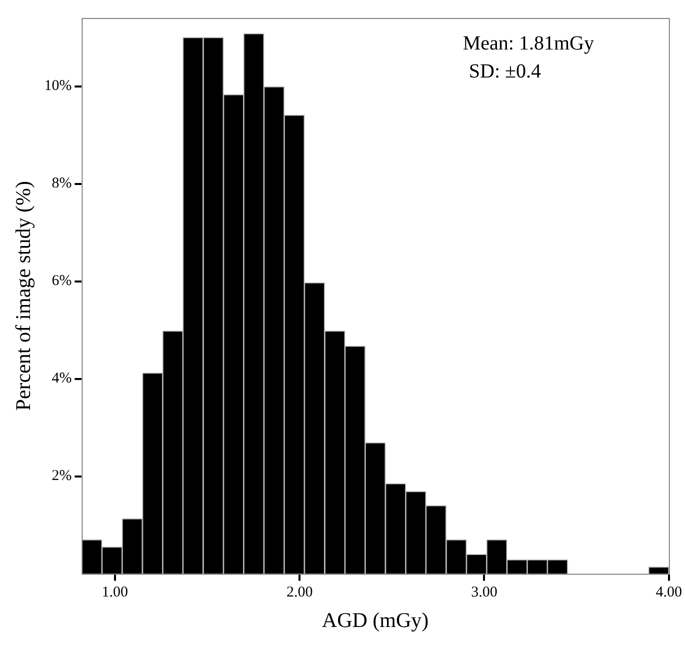 The image size is (685, 648). Describe the element at coordinates (62, 281) in the screenshot. I see `y-tick-label: 6%` at that location.